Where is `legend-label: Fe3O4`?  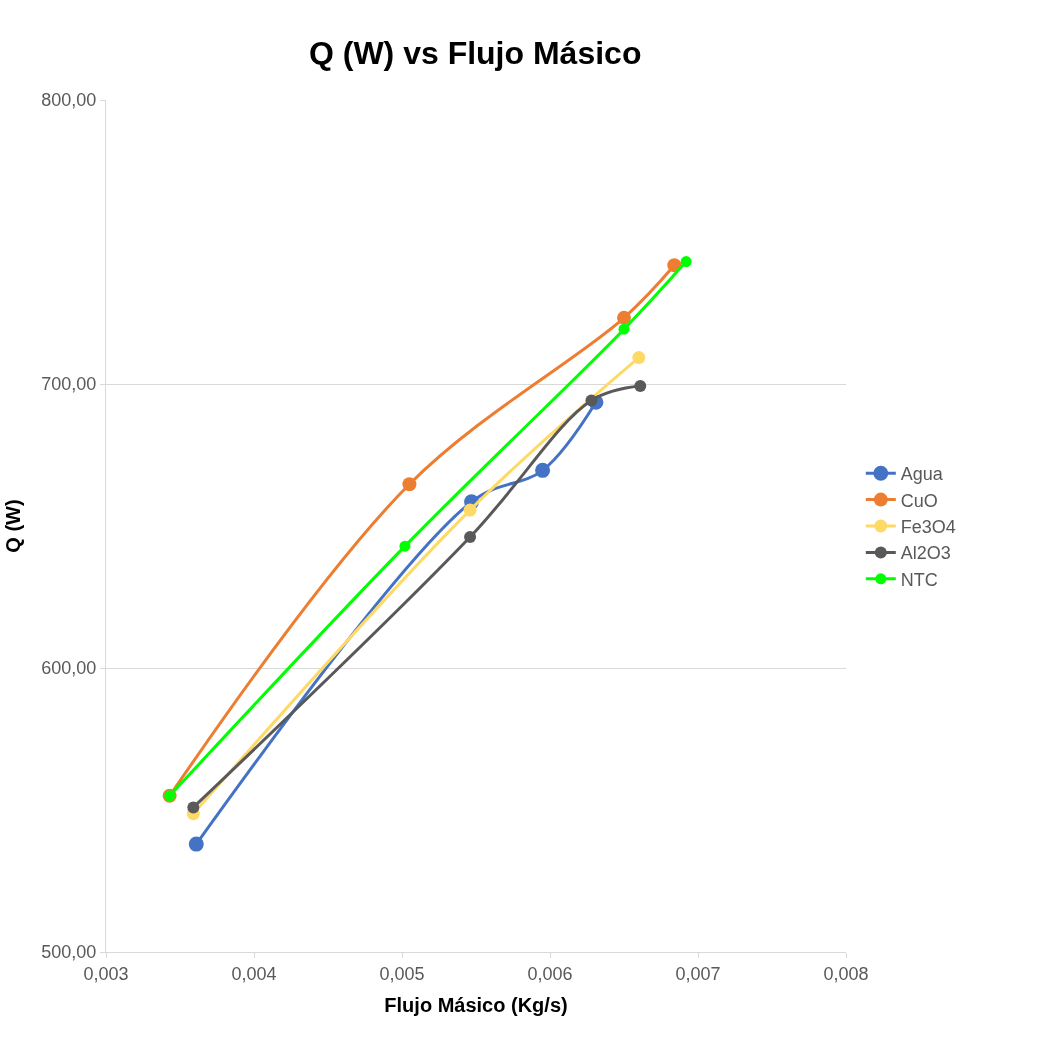 legend-label: Fe3O4 is located at coordinates (928, 527).